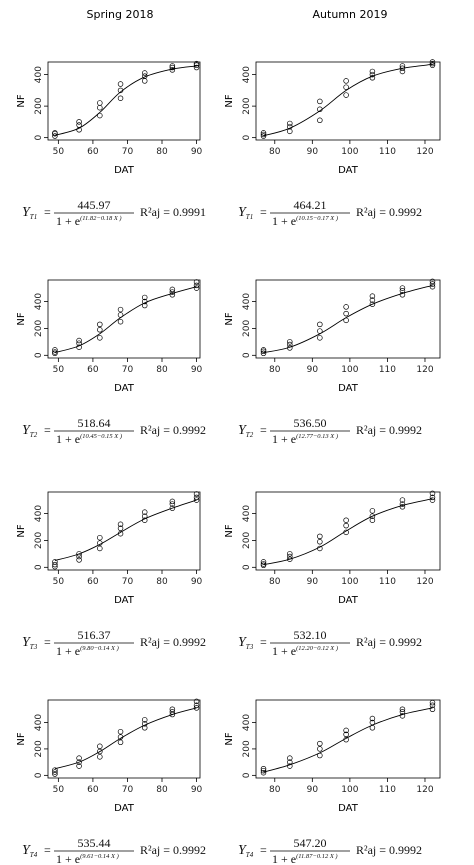 This screenshot has height=865, width=474. I want to click on equation-denominator: 1 + e(10.45−0.15 X ), so click(89, 439).